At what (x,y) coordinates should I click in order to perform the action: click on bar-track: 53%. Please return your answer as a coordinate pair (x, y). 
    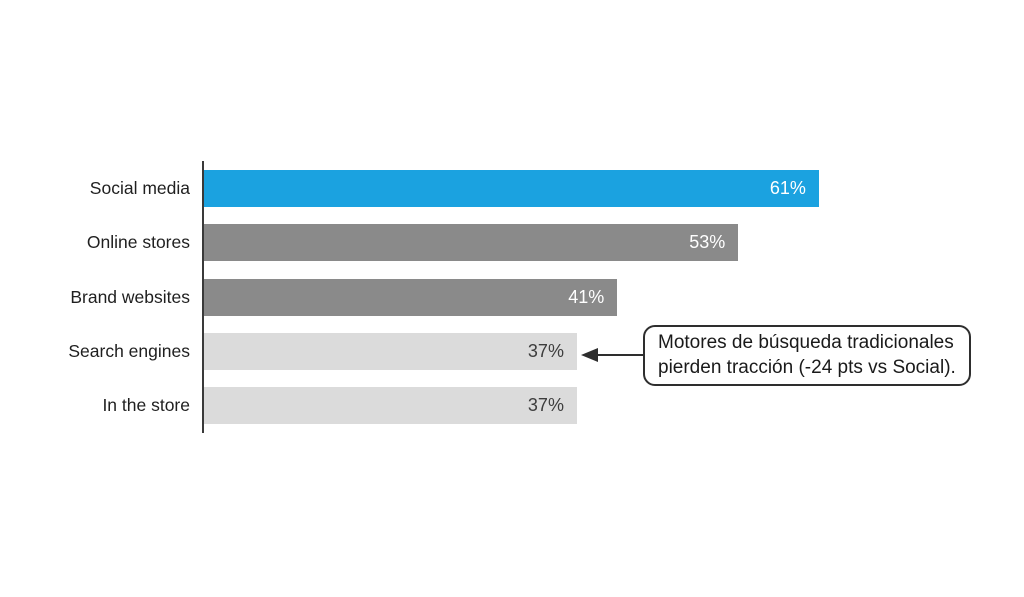
    Looking at the image, I should click on (471, 243).